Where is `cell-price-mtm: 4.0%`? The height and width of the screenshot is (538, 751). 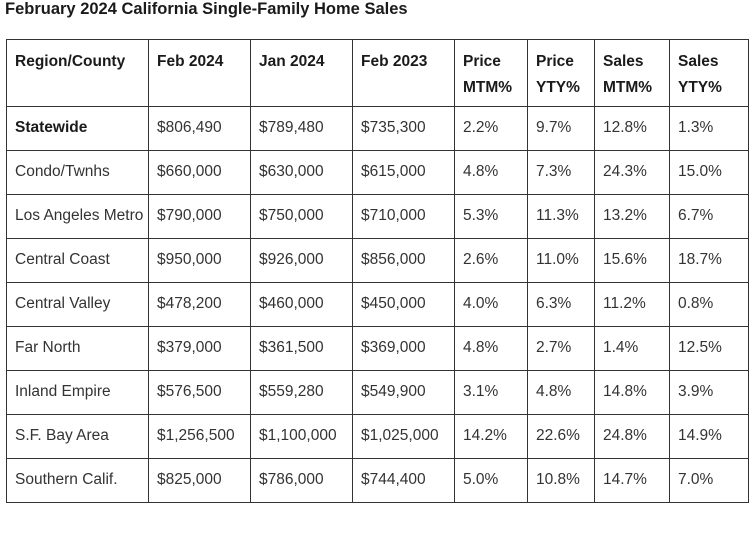 cell-price-mtm: 4.0% is located at coordinates (491, 304).